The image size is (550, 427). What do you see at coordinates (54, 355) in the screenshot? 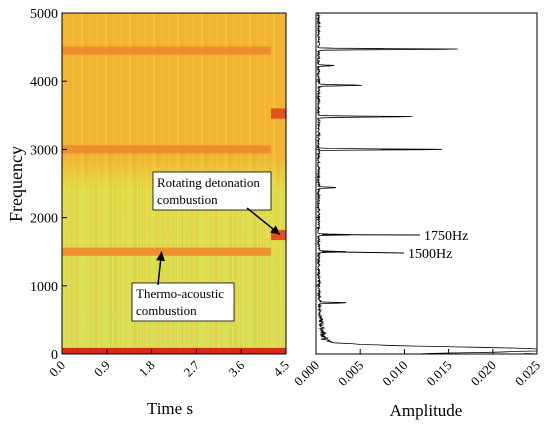
I see `spectrogram-y-tick-label: 0` at bounding box center [54, 355].